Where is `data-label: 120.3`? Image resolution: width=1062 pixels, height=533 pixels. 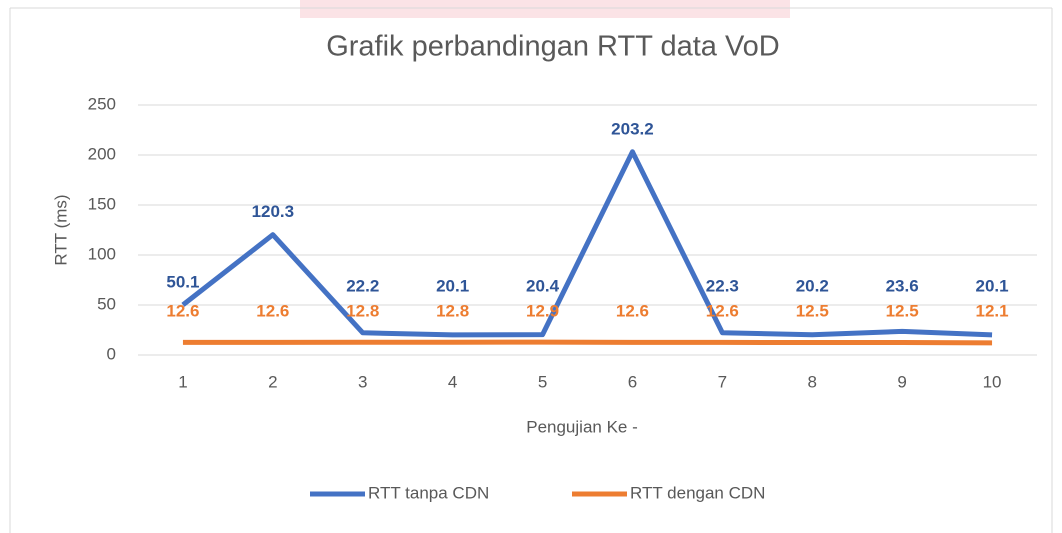
data-label: 120.3 is located at coordinates (273, 211).